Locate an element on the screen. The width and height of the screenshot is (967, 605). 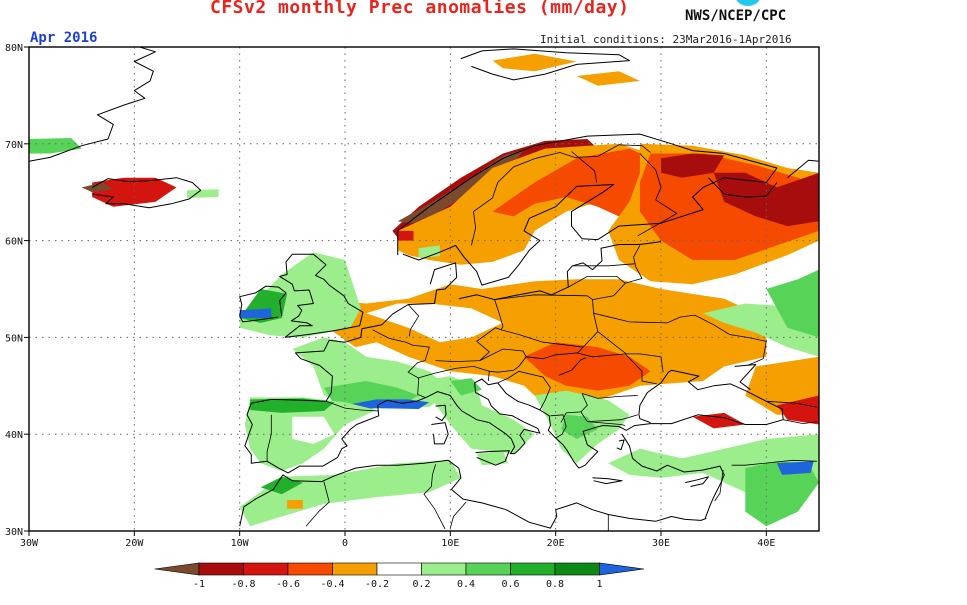
sicily-green-anomaly is located at coordinates (492, 458).